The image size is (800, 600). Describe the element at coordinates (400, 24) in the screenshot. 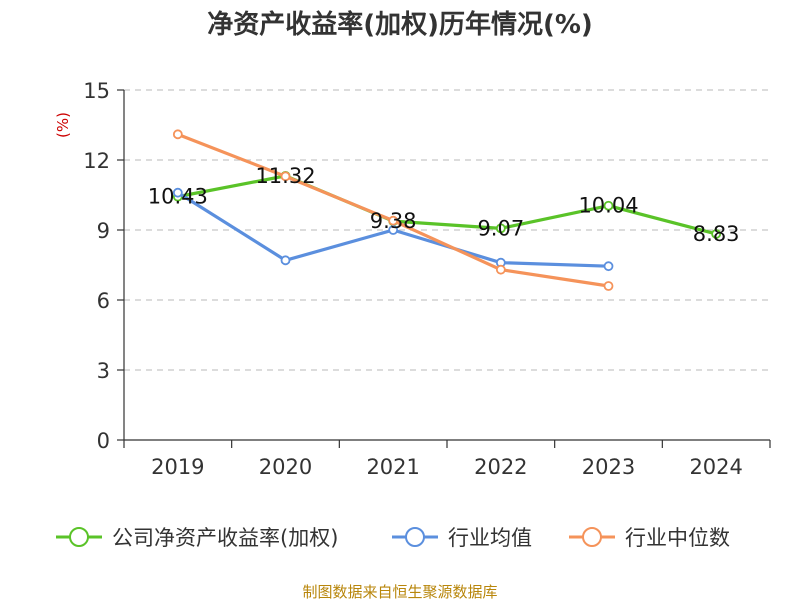

I see `chart-title: 净资产收益率(加权)历年情况(%)` at that location.